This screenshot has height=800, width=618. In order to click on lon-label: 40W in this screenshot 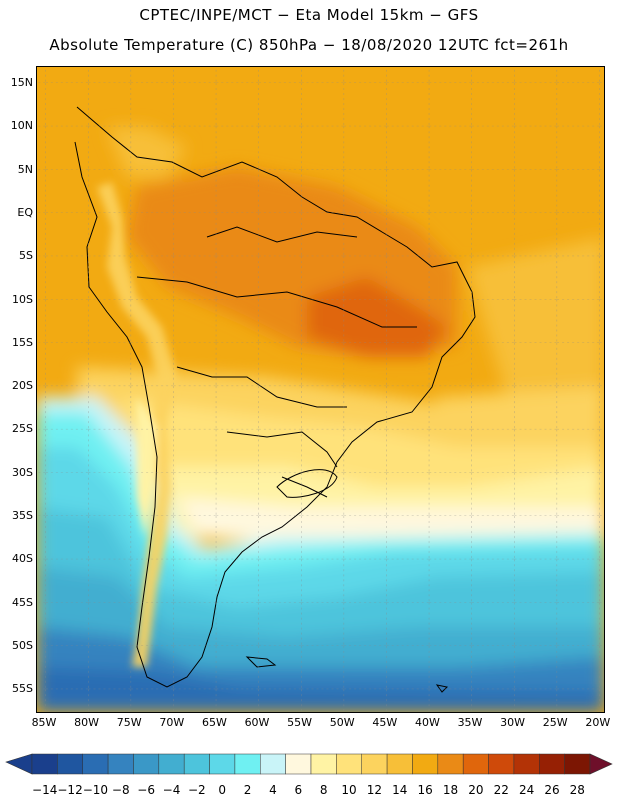, I will do `click(427, 722)`.